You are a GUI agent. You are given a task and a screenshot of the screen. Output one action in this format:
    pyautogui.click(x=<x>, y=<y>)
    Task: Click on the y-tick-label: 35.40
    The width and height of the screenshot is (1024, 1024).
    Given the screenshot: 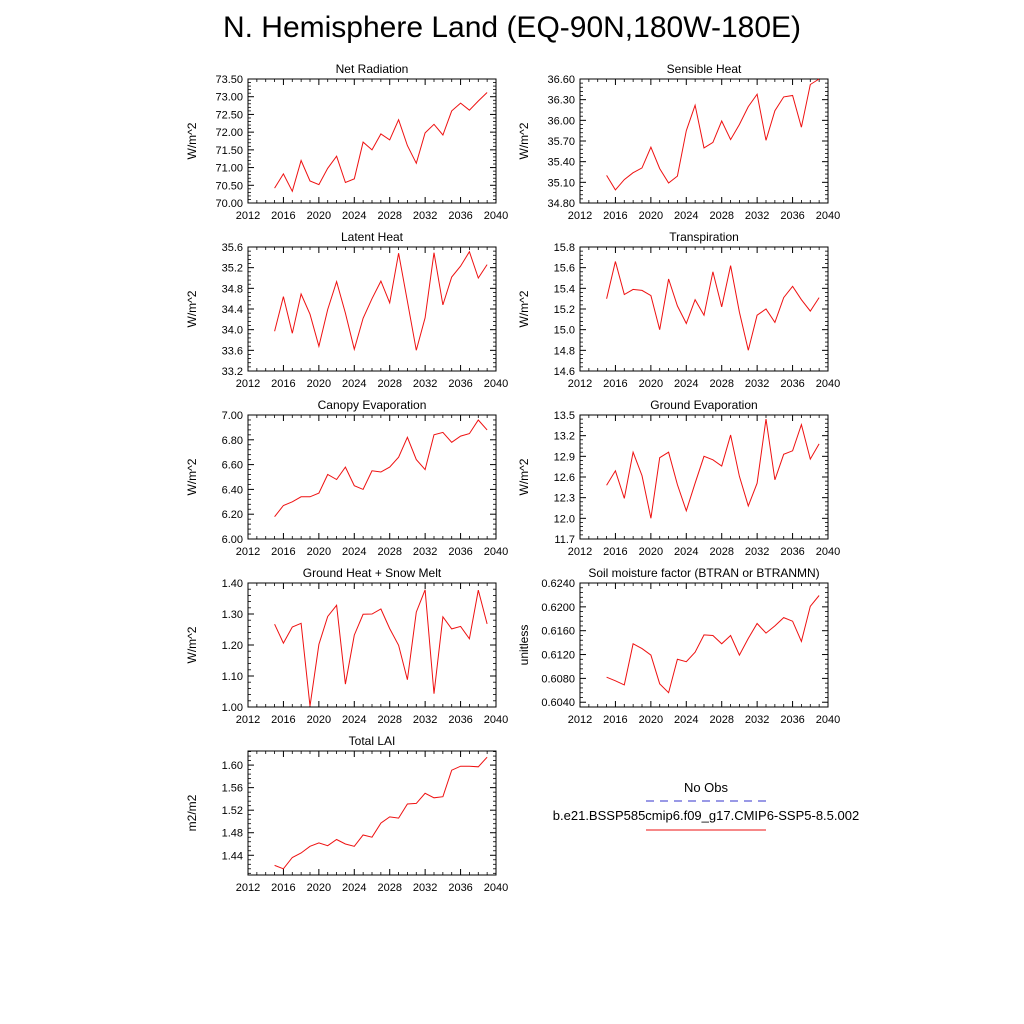 What is the action you would take?
    pyautogui.click(x=561, y=163)
    